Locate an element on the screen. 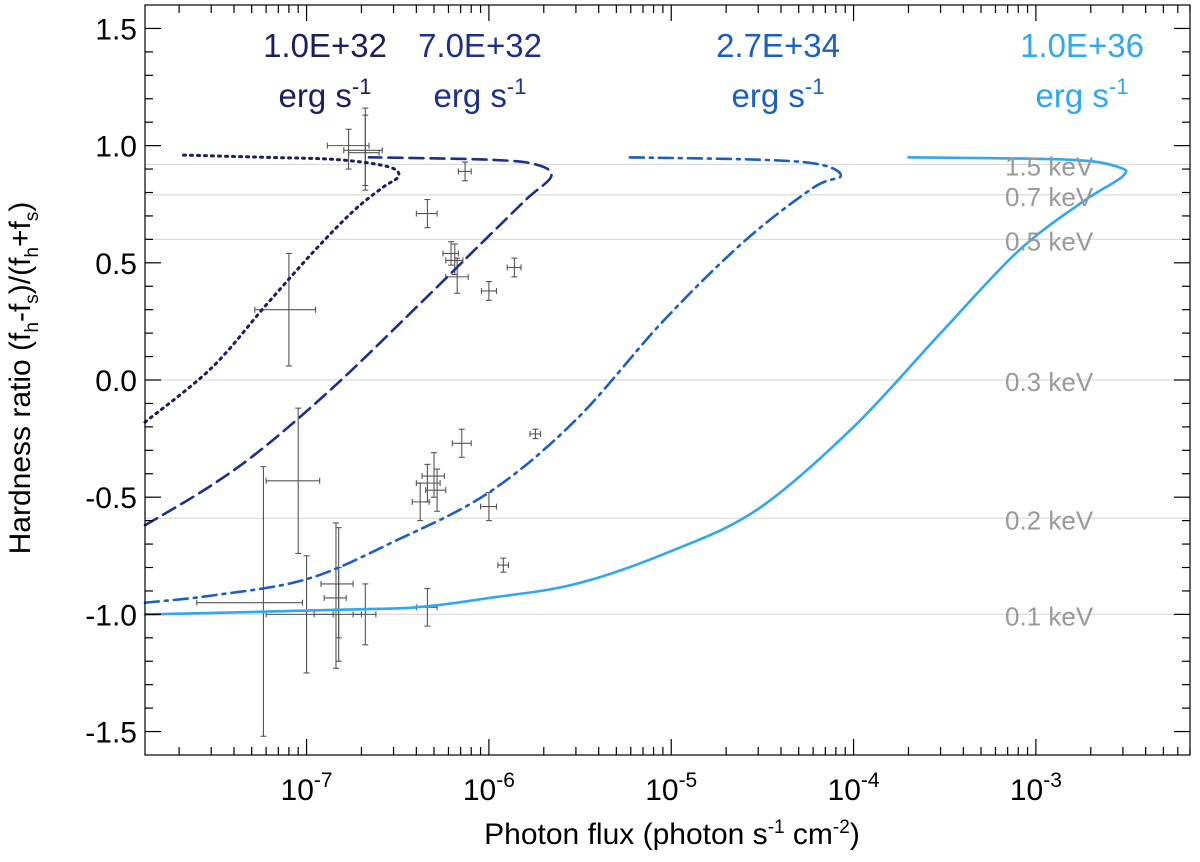 The height and width of the screenshot is (862, 1200). luminosity-label: 7.0E+32 is located at coordinates (480, 45).